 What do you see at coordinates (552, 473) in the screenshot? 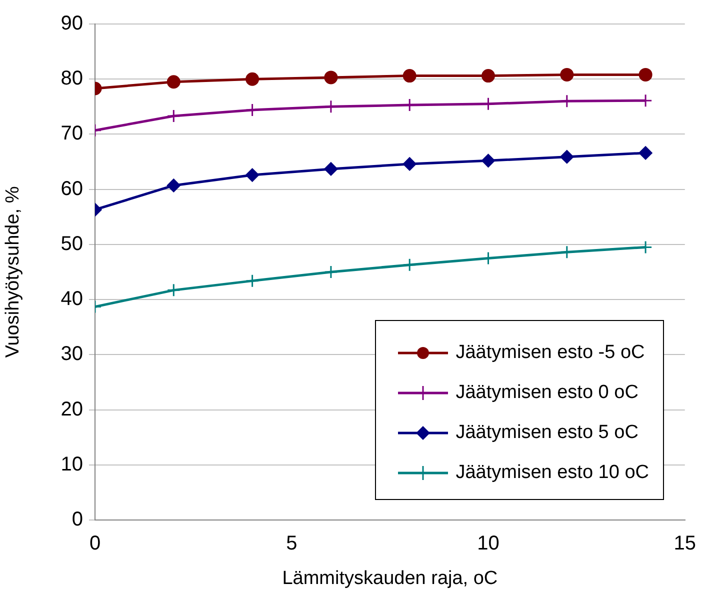
I see `legend-label: Jäätymisen esto 10 oC` at bounding box center [552, 473].